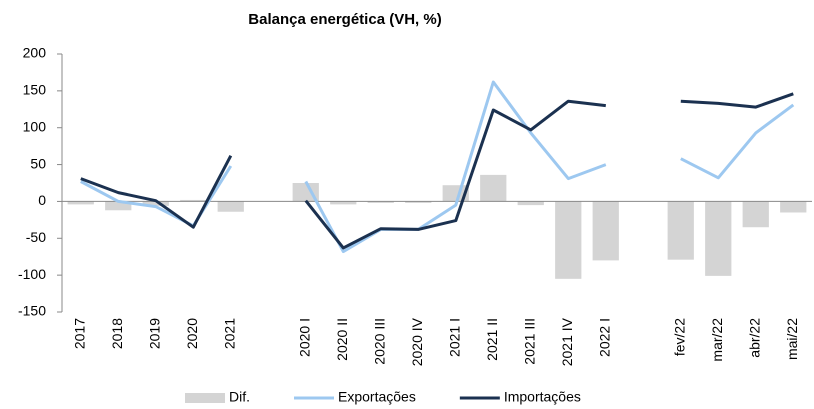  I want to click on x-tick-label: 2017, so click(79, 333).